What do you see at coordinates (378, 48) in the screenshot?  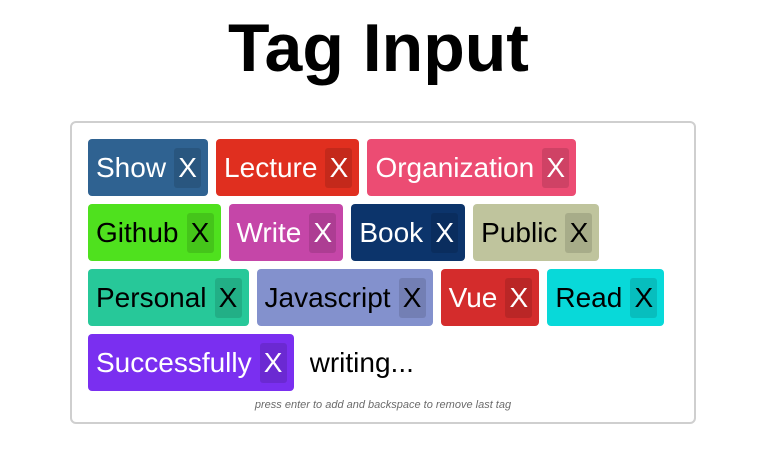 I see `page-title: Tag Input` at bounding box center [378, 48].